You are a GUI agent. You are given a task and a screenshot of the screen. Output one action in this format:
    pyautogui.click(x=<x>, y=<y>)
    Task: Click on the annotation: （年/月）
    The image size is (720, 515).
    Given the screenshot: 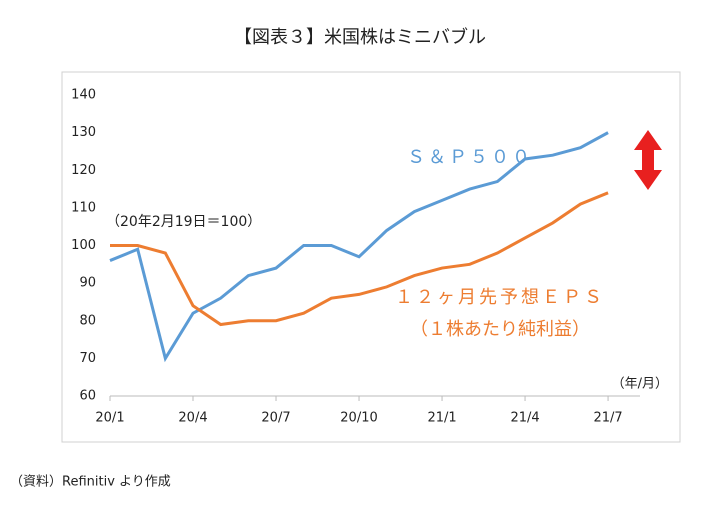 What is the action you would take?
    pyautogui.click(x=640, y=384)
    